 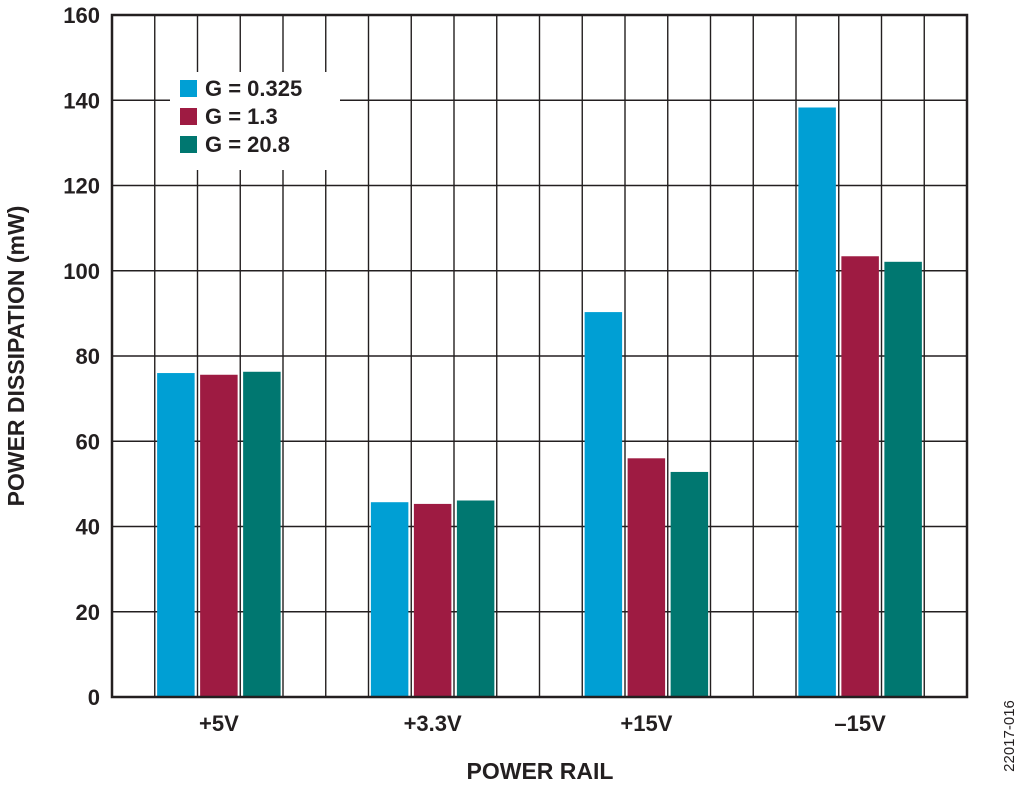 I want to click on y-tick-labels: 0 20 40 60 80 100 120 140 160, so click(x=81, y=356).